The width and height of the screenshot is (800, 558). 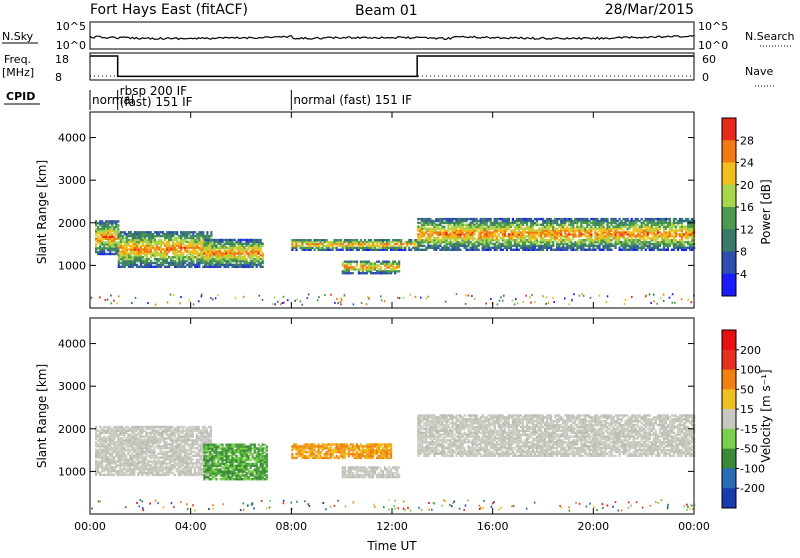 I want to click on nsky-tick-top: 10^5, so click(x=71, y=26).